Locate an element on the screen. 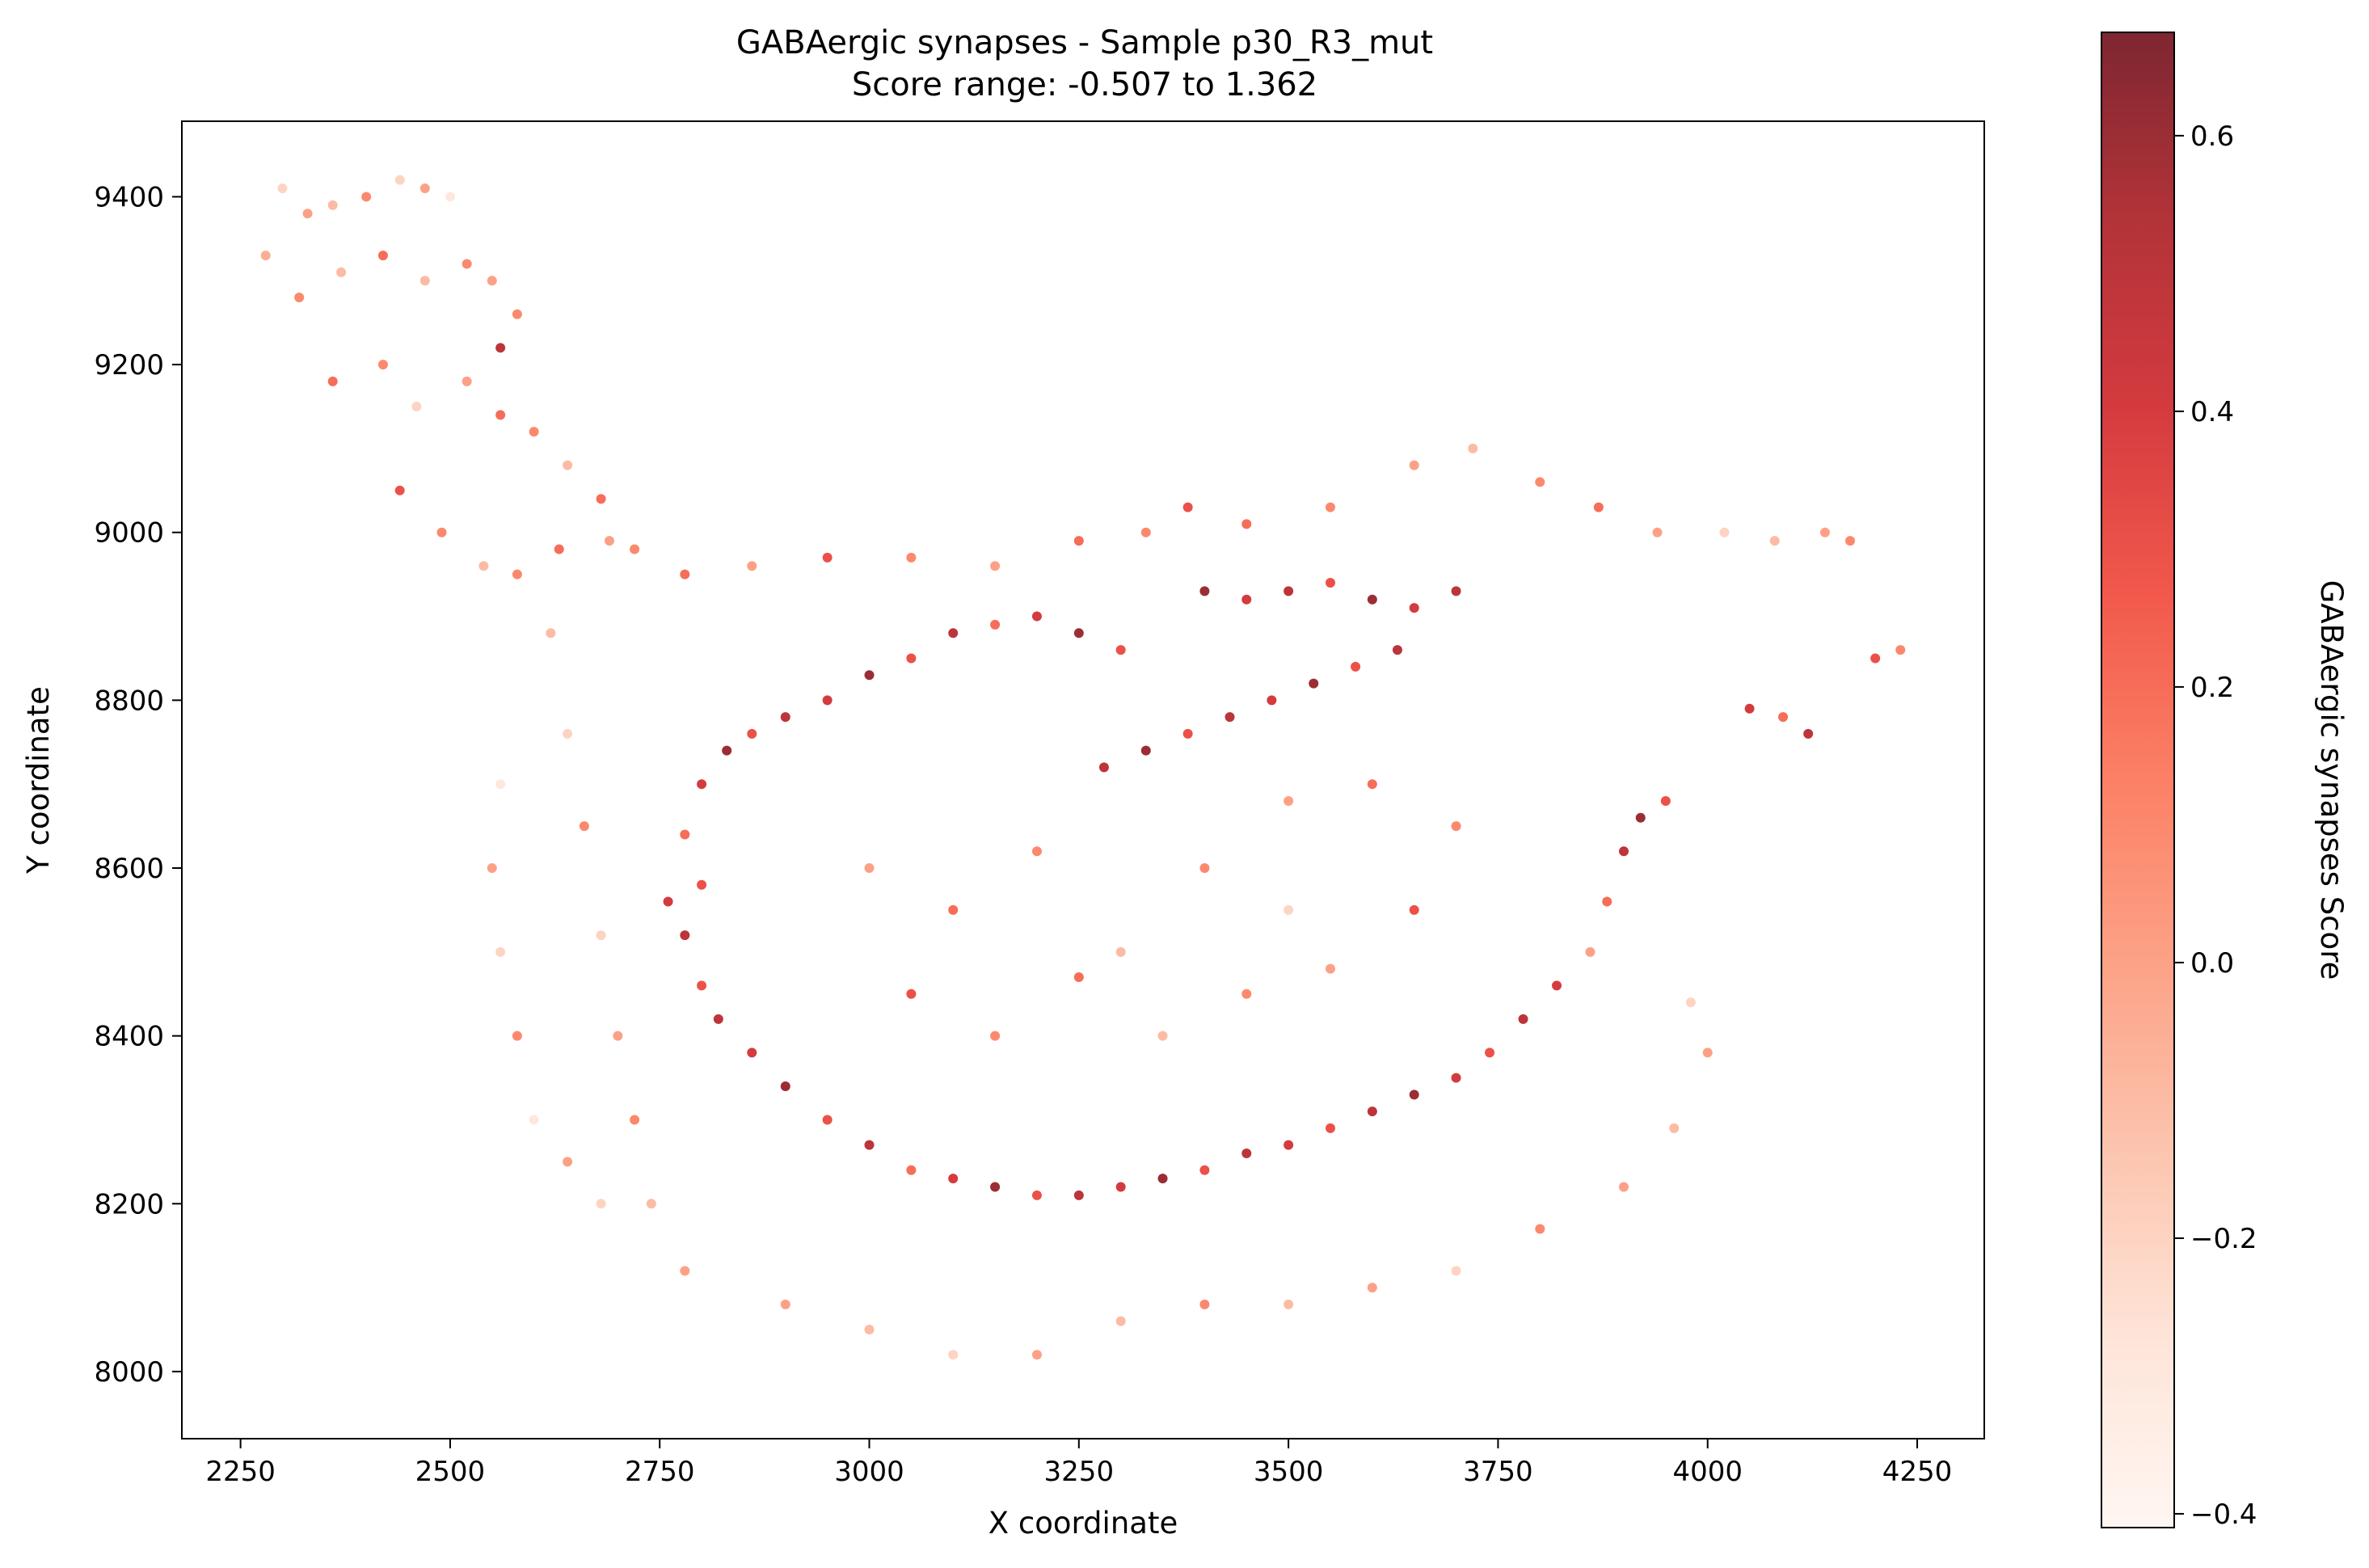  colorbar-label: GABAergic synapses Score is located at coordinates (2332, 780).